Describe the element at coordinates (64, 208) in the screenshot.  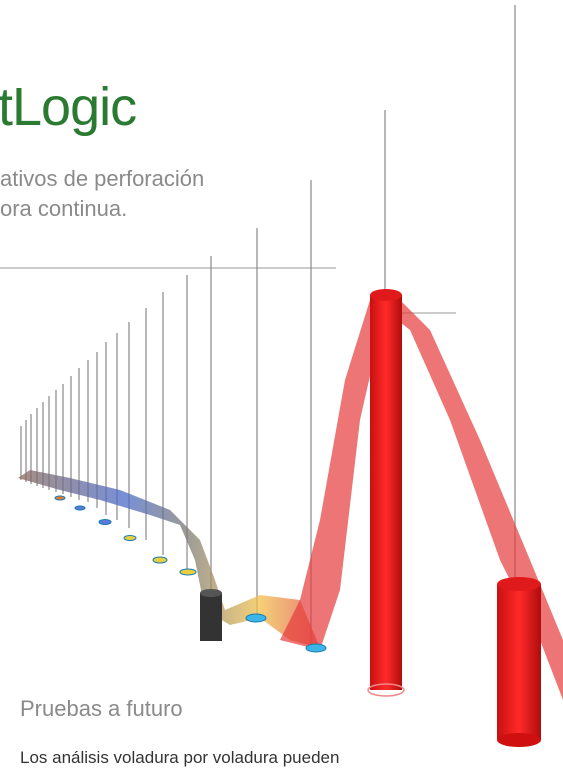
I see `subtitle-line: ora continua.` at that location.